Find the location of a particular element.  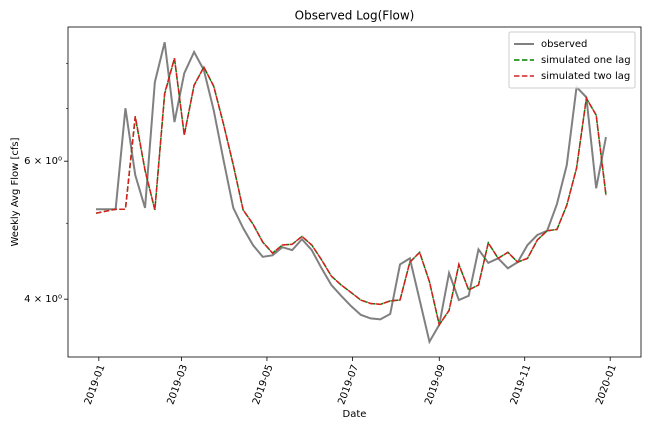

legend-label: observed is located at coordinates (564, 44).